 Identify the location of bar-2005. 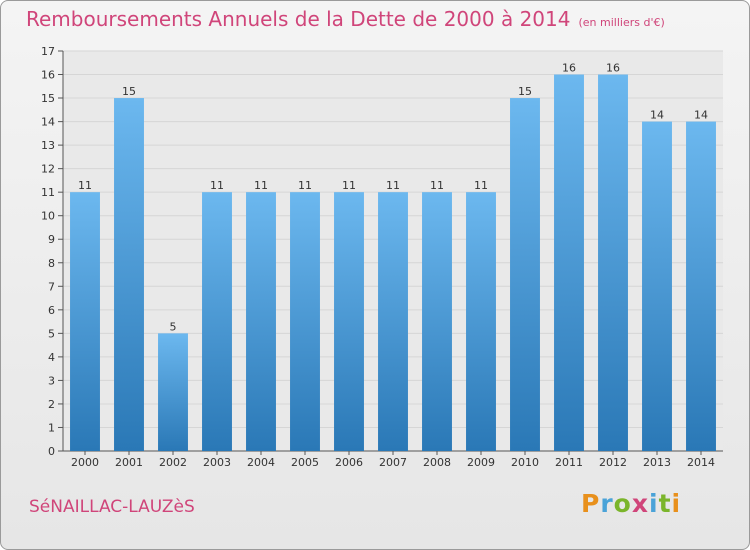
(305, 322).